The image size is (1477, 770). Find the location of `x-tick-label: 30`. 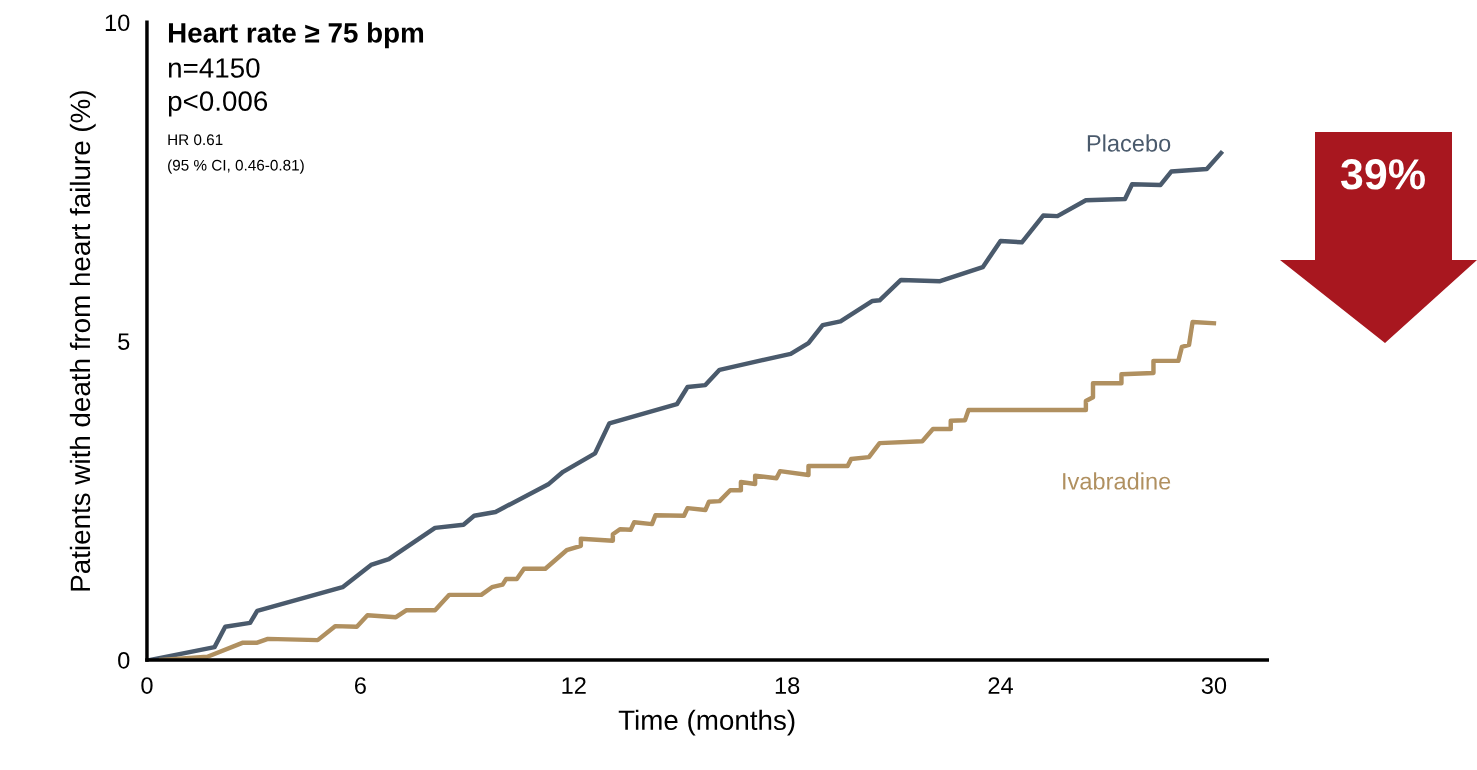

x-tick-label: 30 is located at coordinates (1214, 685).